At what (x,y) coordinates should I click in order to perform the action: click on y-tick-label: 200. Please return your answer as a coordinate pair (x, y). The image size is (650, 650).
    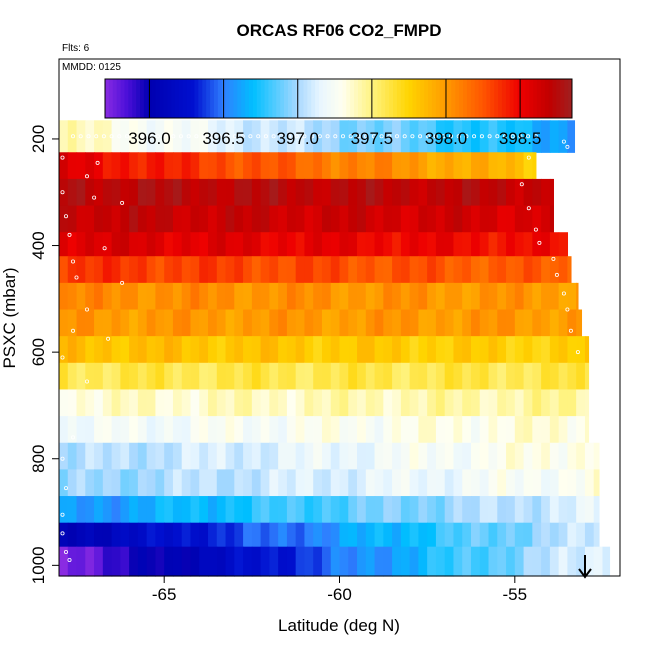
    Looking at the image, I should click on (38, 139).